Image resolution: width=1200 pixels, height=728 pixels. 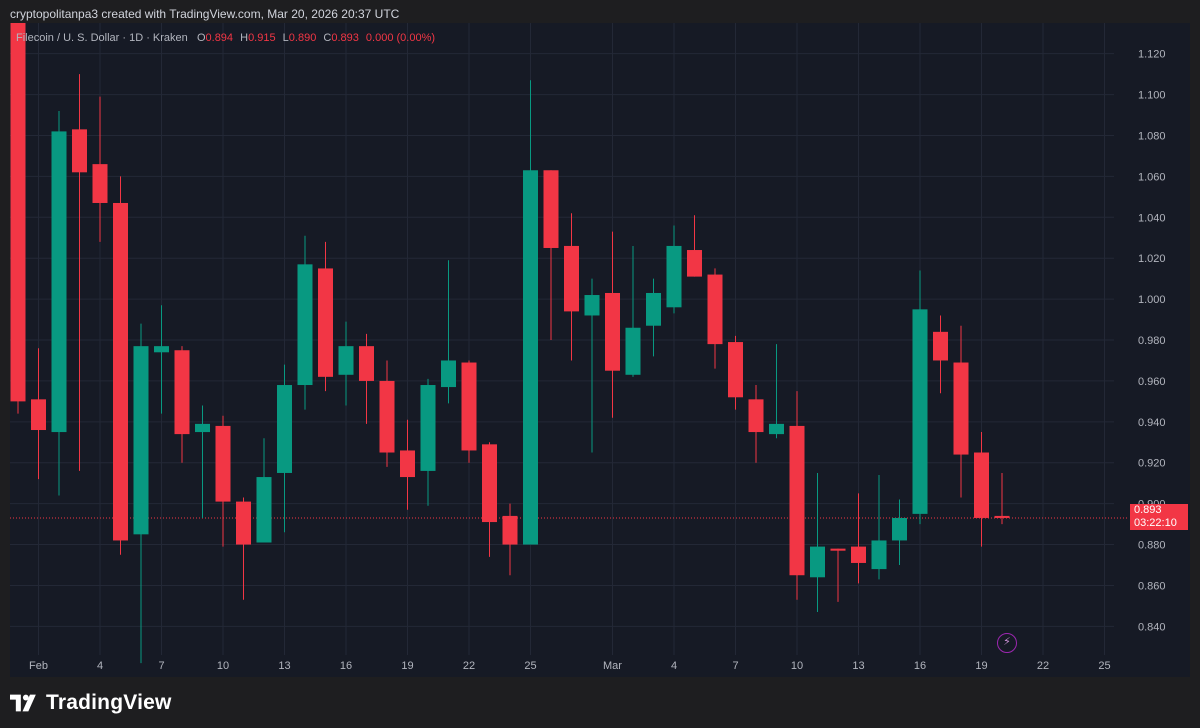 I want to click on price-tick-label: 1.060, so click(x=1152, y=177).